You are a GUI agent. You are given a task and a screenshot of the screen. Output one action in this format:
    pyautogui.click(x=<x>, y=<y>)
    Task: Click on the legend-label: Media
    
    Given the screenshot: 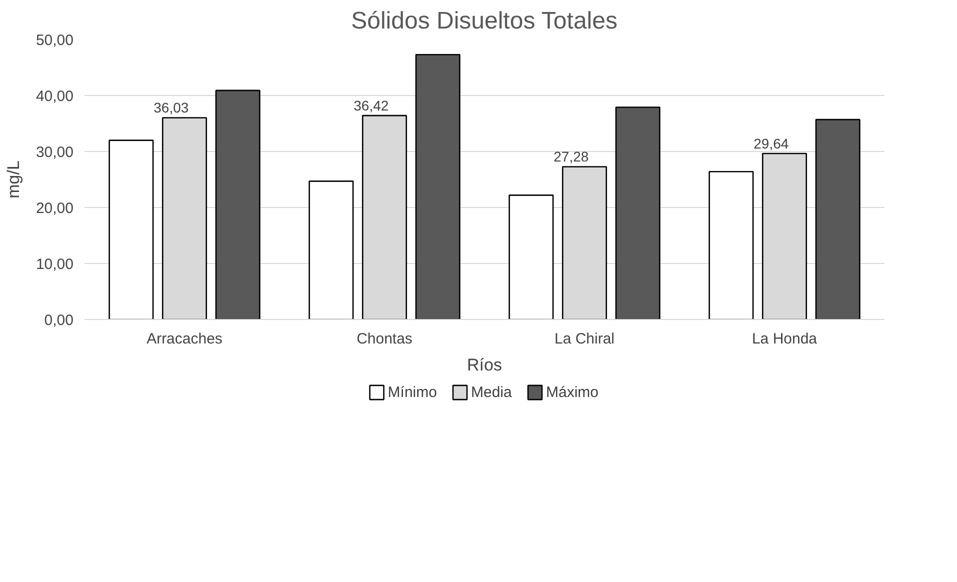 What is the action you would take?
    pyautogui.click(x=492, y=392)
    